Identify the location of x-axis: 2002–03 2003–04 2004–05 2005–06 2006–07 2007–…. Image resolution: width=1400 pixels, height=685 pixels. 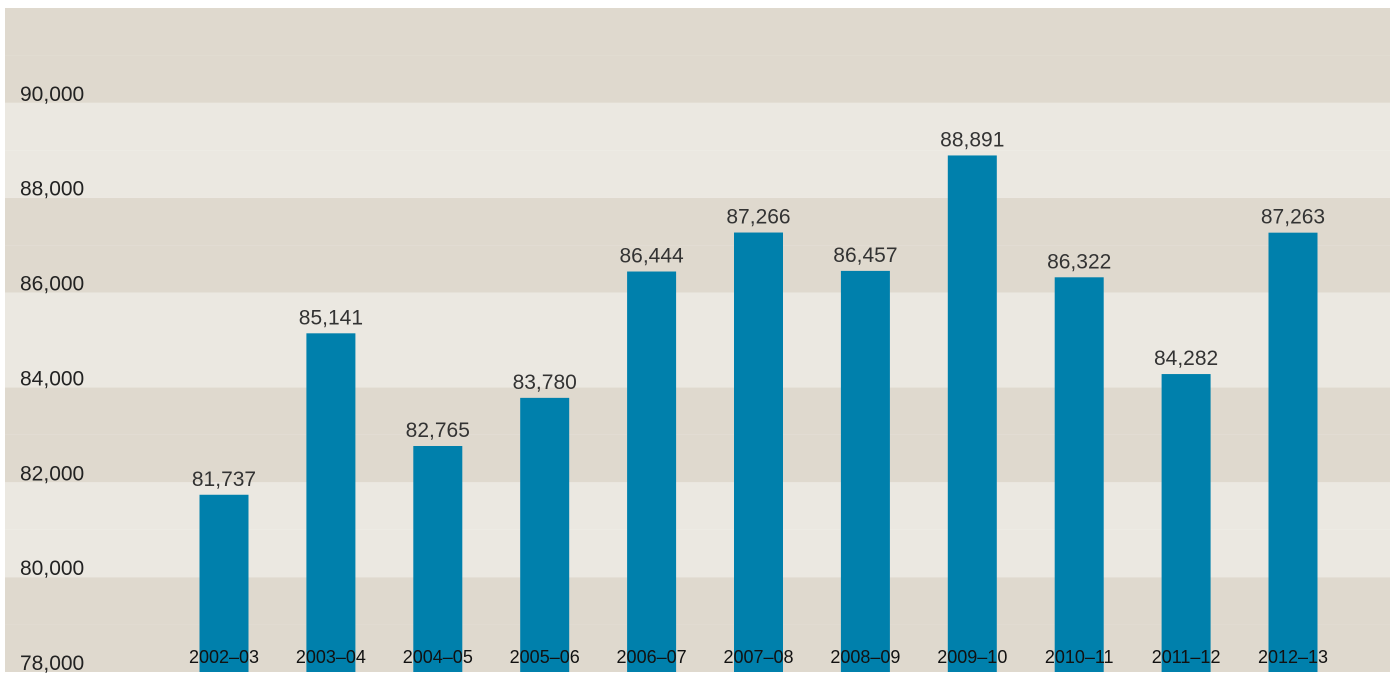
(758, 657).